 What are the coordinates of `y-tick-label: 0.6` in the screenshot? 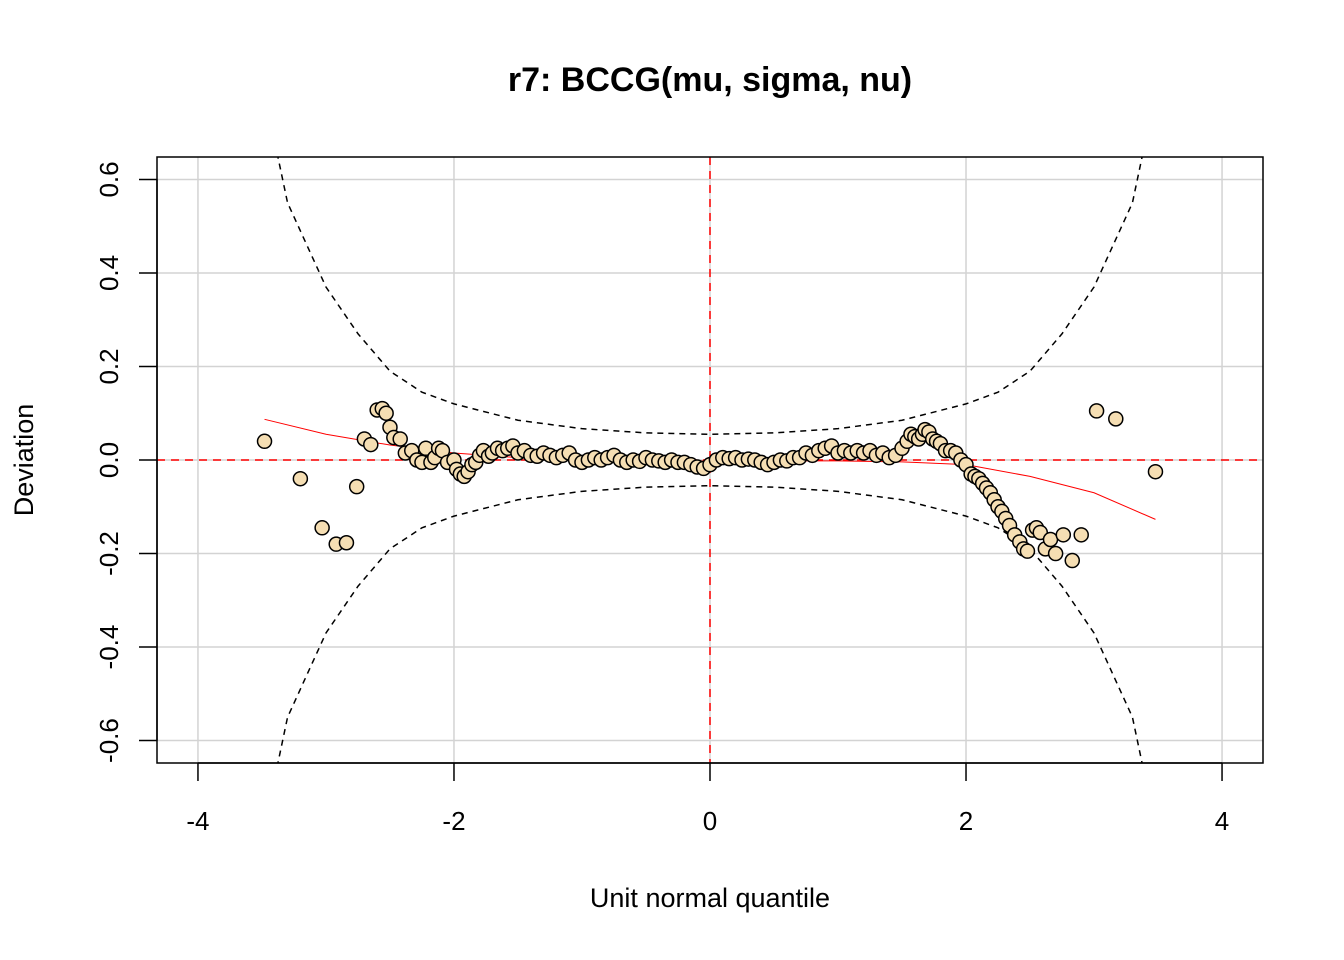 It's located at (109, 179).